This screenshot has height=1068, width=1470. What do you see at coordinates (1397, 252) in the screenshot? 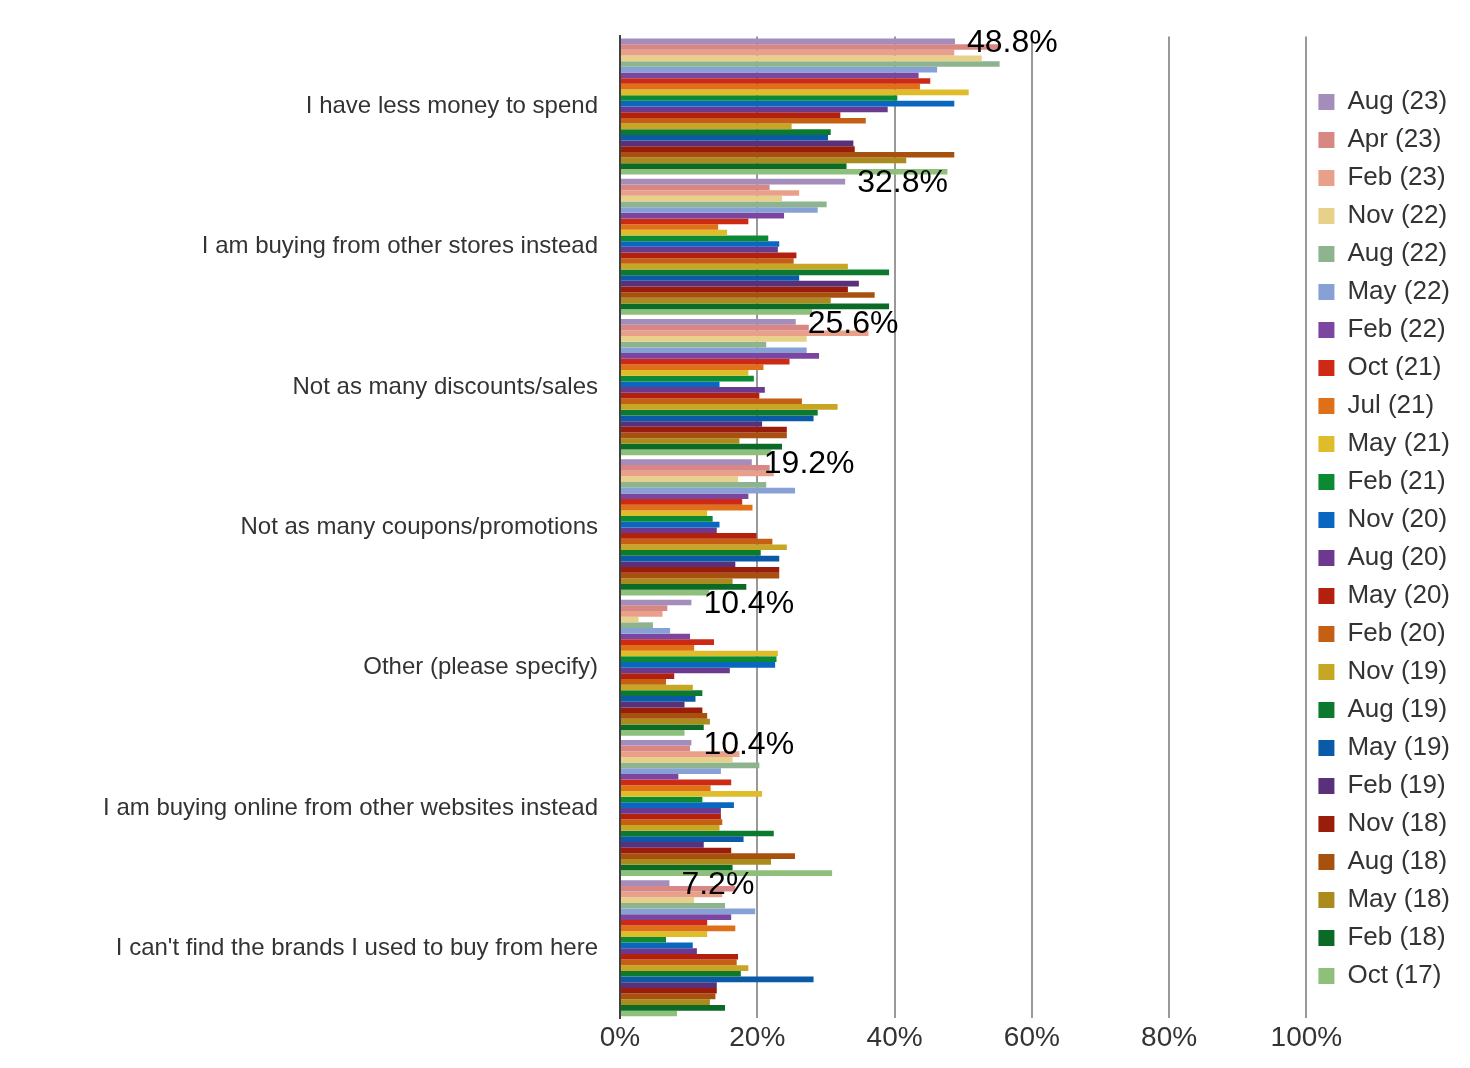
I see `legend-label: Aug (22)` at bounding box center [1397, 252].